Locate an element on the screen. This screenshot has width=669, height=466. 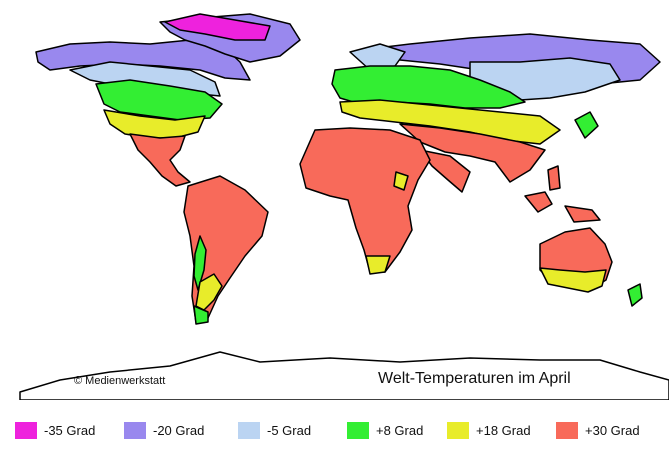
southeast-asia-islands is located at coordinates (562, 194).